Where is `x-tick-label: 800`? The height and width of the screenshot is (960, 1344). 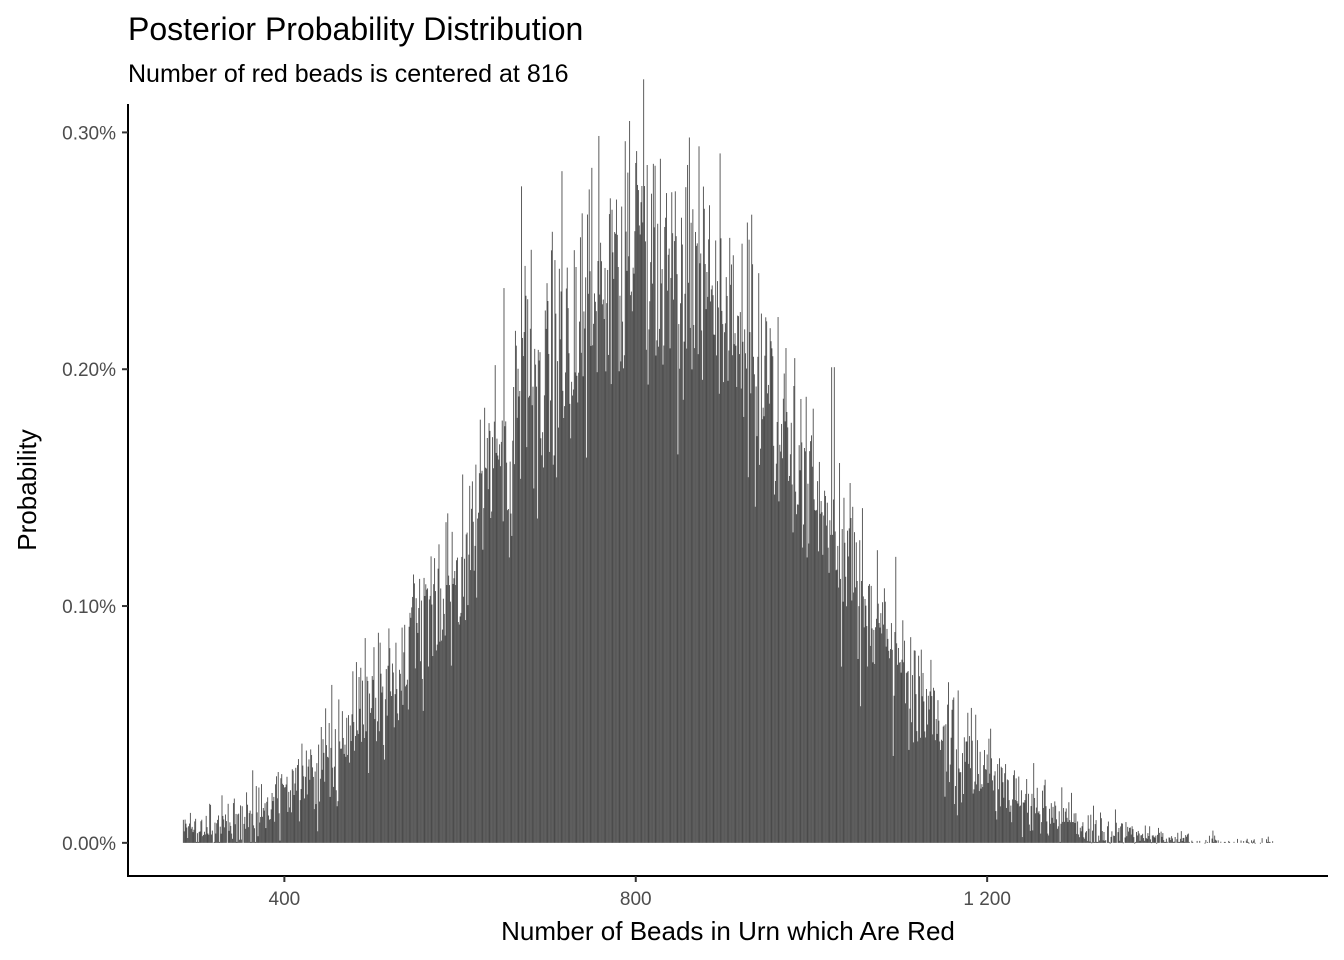 x-tick-label: 800 is located at coordinates (636, 899).